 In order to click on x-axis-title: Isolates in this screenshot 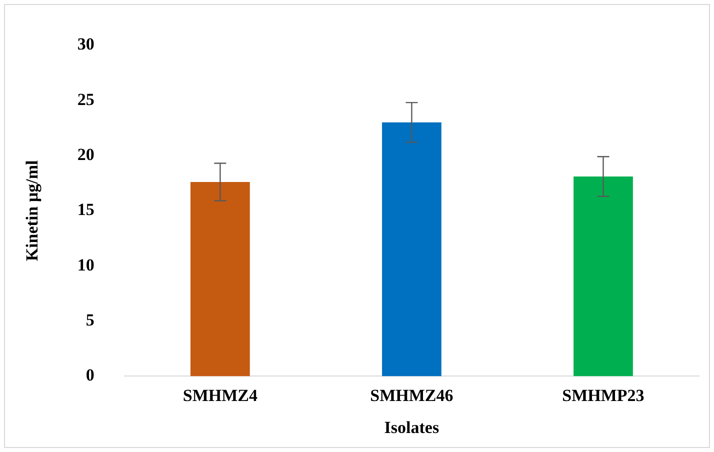, I will do `click(412, 428)`.